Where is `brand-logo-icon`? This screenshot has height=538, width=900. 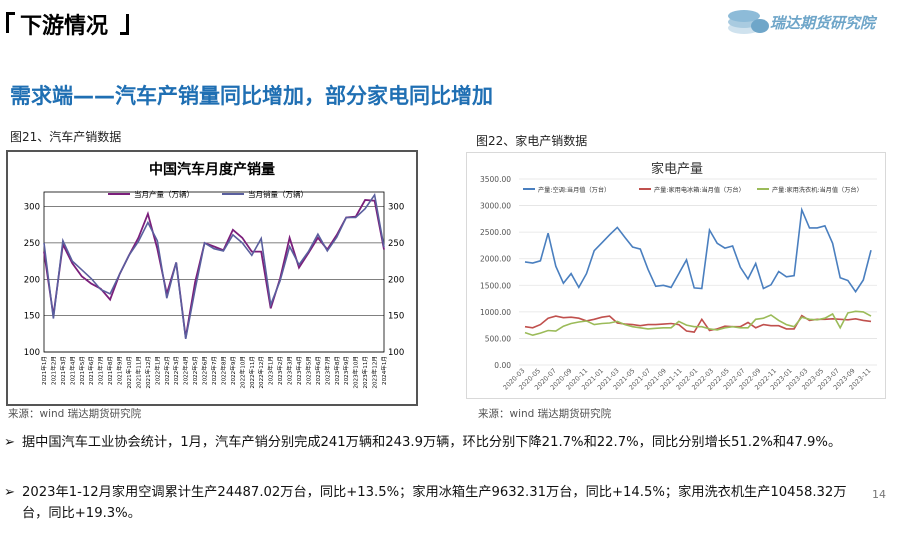
brand-logo-icon is located at coordinates (748, 22).